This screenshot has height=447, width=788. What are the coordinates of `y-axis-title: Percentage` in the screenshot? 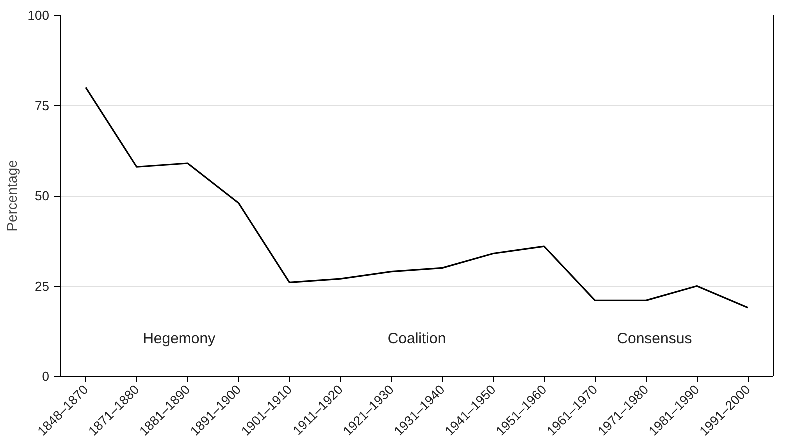 It's located at (12, 196).